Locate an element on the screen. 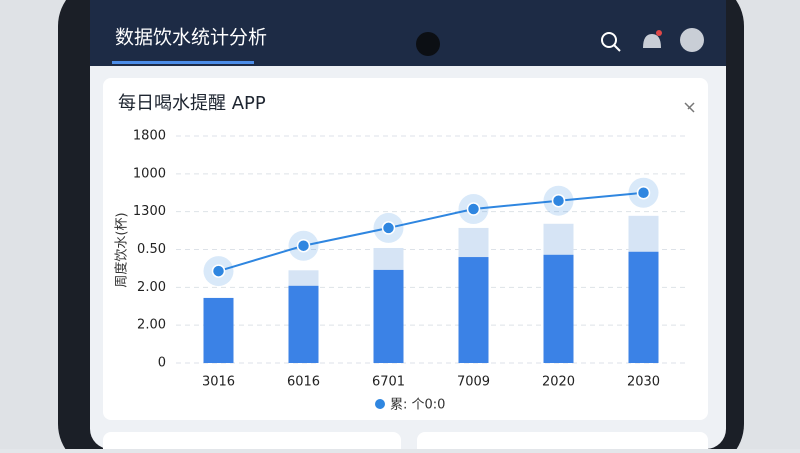  header-title: 数据饮水统计分析 is located at coordinates (191, 38).